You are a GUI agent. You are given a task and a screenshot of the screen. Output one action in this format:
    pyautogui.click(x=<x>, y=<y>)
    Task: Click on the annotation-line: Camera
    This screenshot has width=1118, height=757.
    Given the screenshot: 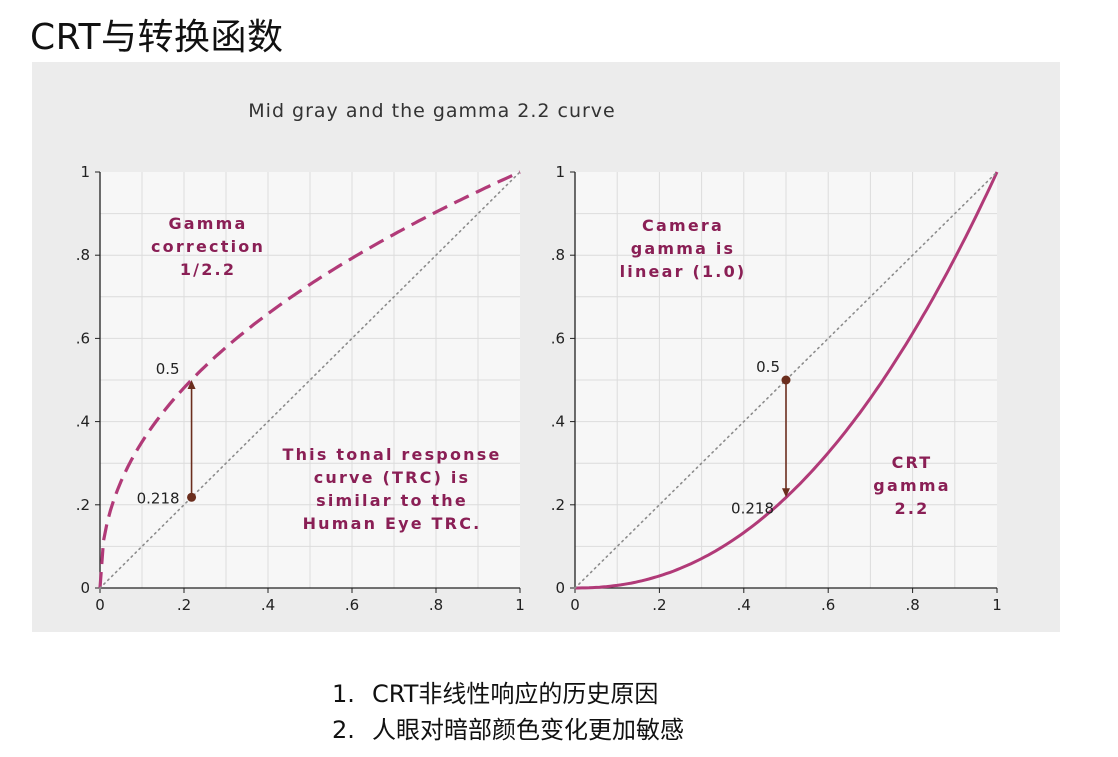 What is the action you would take?
    pyautogui.click(x=683, y=225)
    